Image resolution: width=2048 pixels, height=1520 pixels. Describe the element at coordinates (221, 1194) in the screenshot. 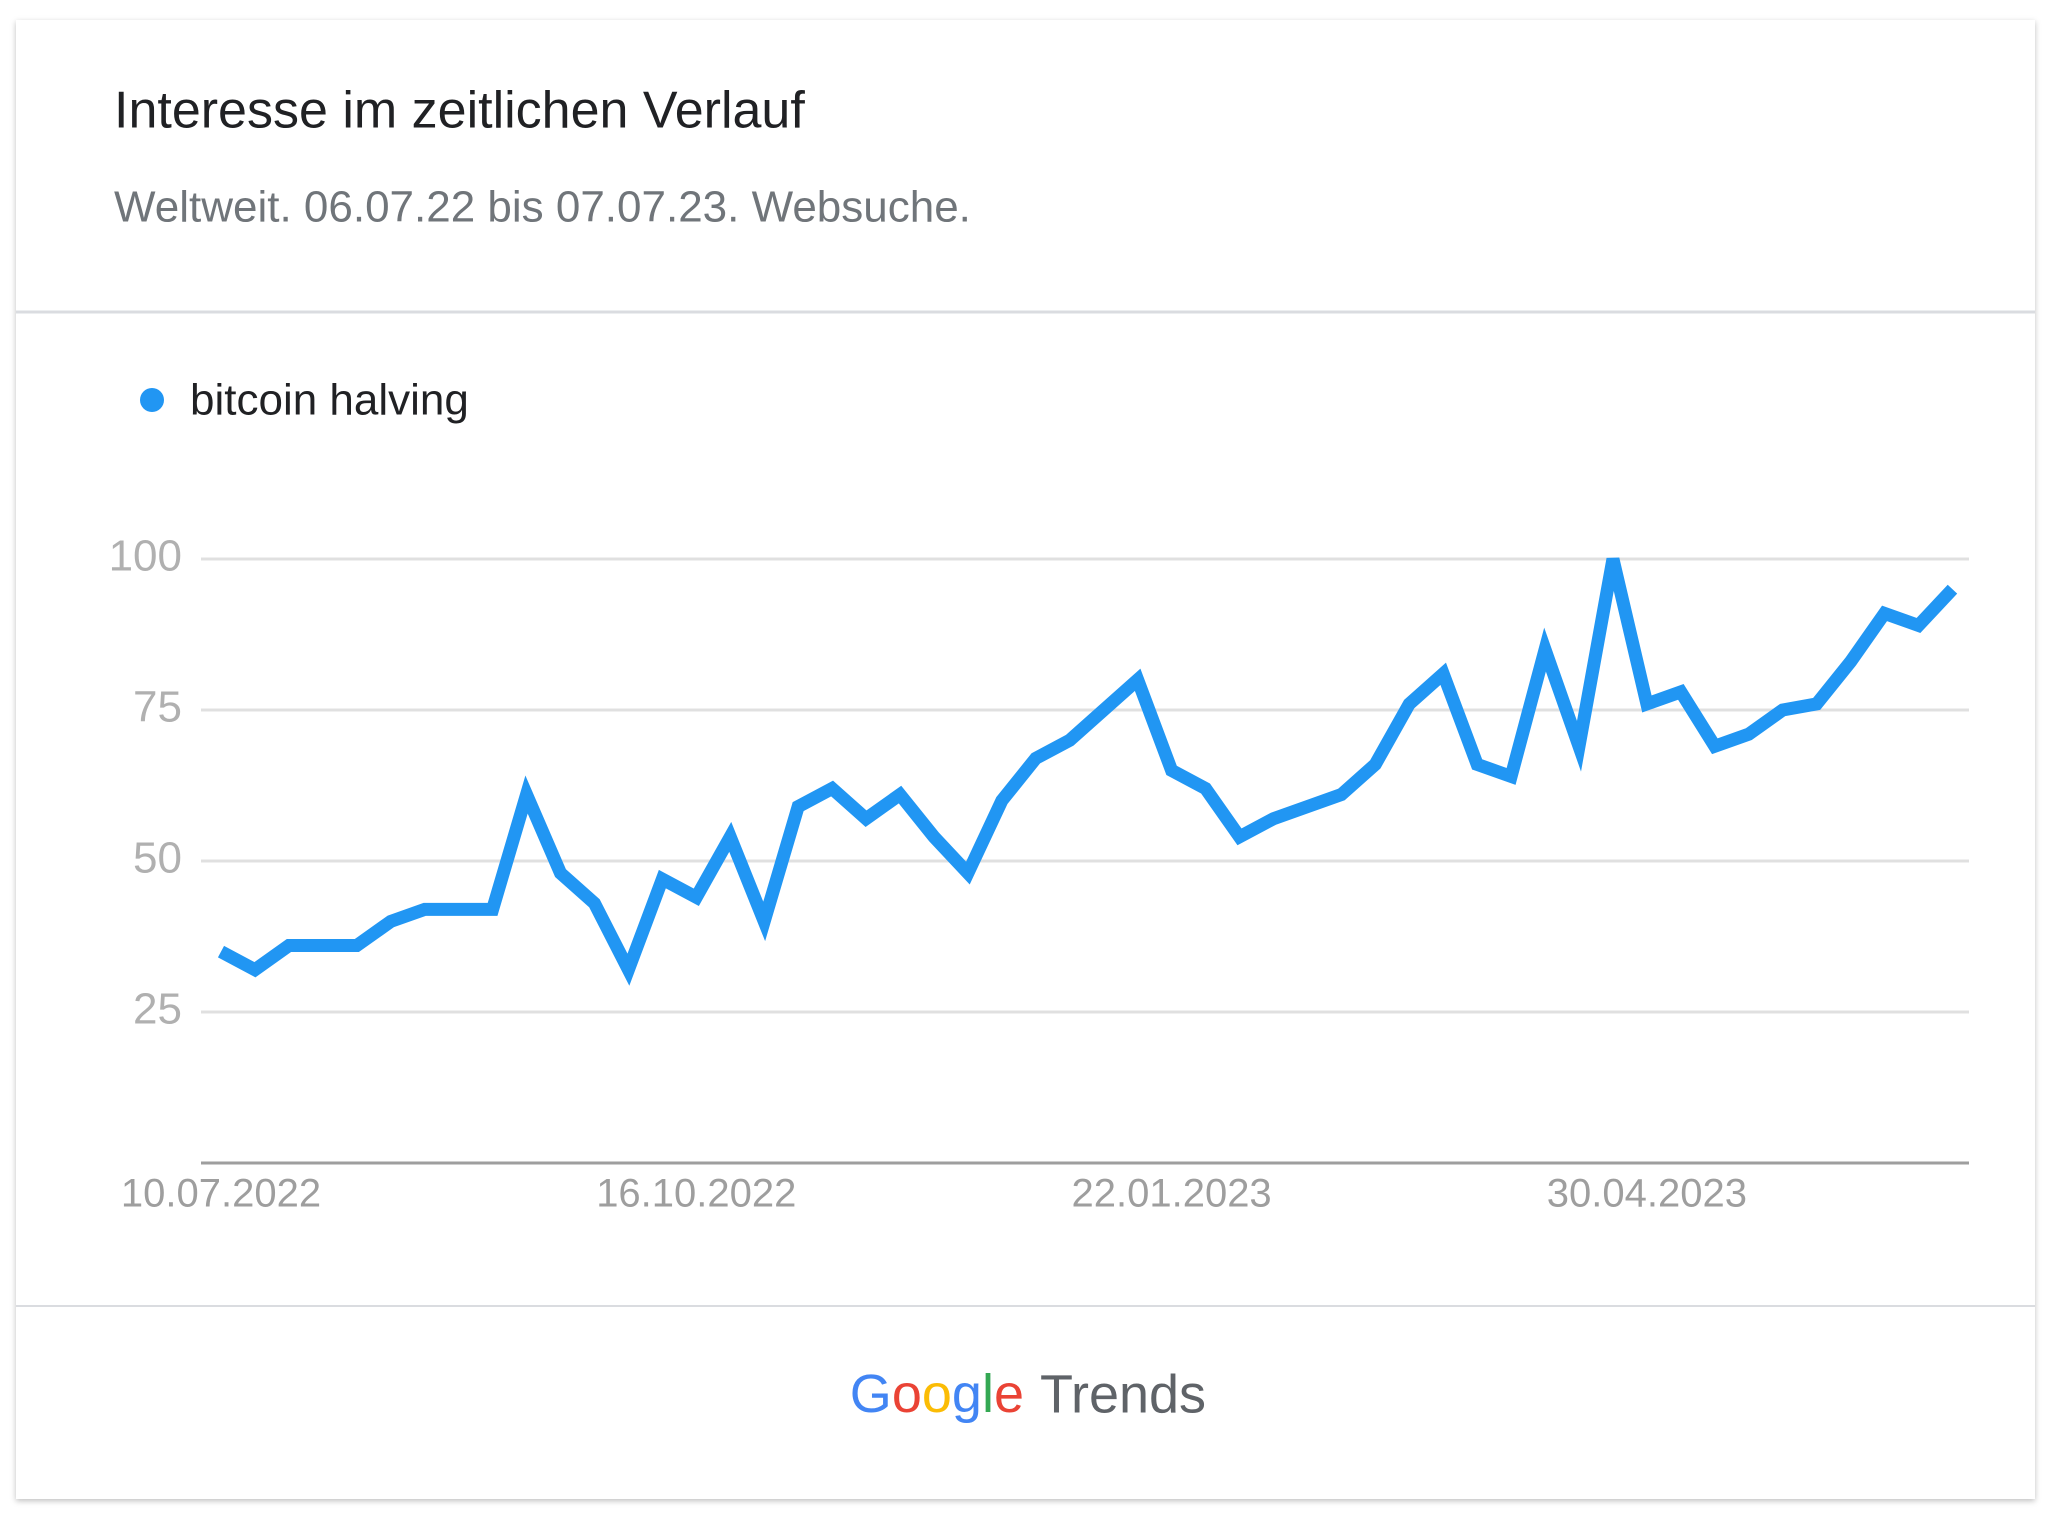

I see `x-tick-label: 10.07.2022` at that location.